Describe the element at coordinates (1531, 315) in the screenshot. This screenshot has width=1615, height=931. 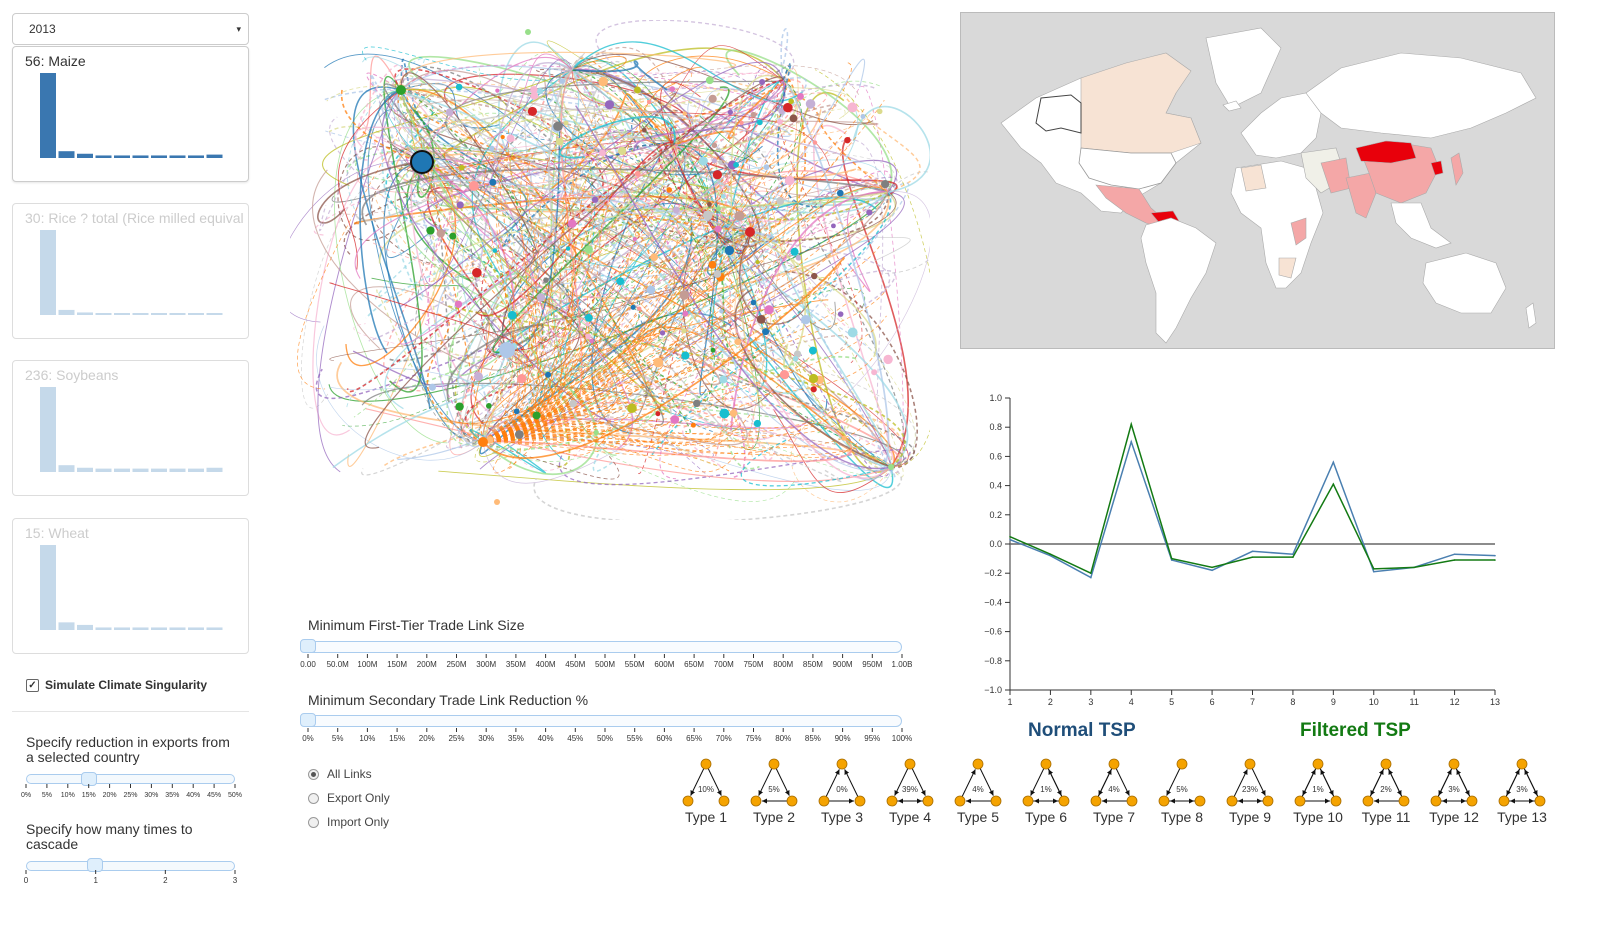
I see `map-region-new-zealand` at that location.